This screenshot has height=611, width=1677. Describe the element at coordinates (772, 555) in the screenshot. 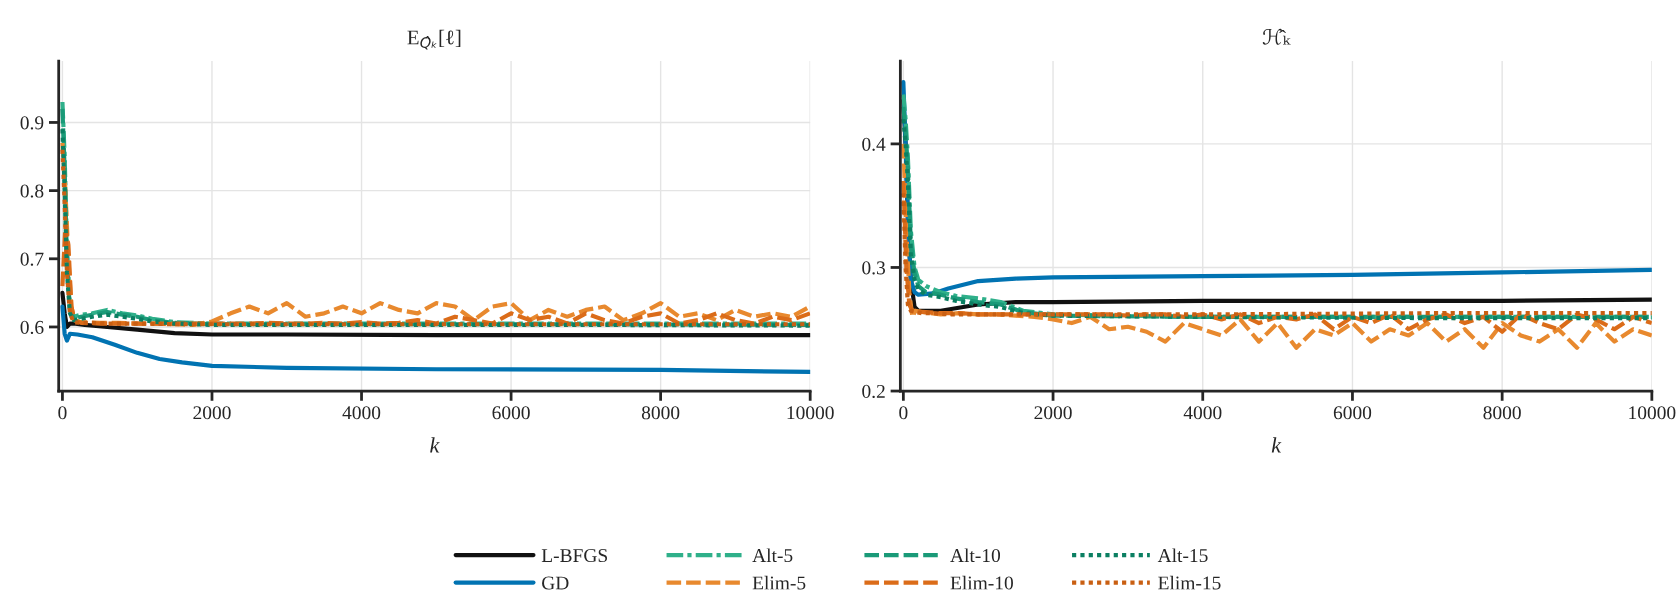

I see `legend-label: Alt-5` at that location.